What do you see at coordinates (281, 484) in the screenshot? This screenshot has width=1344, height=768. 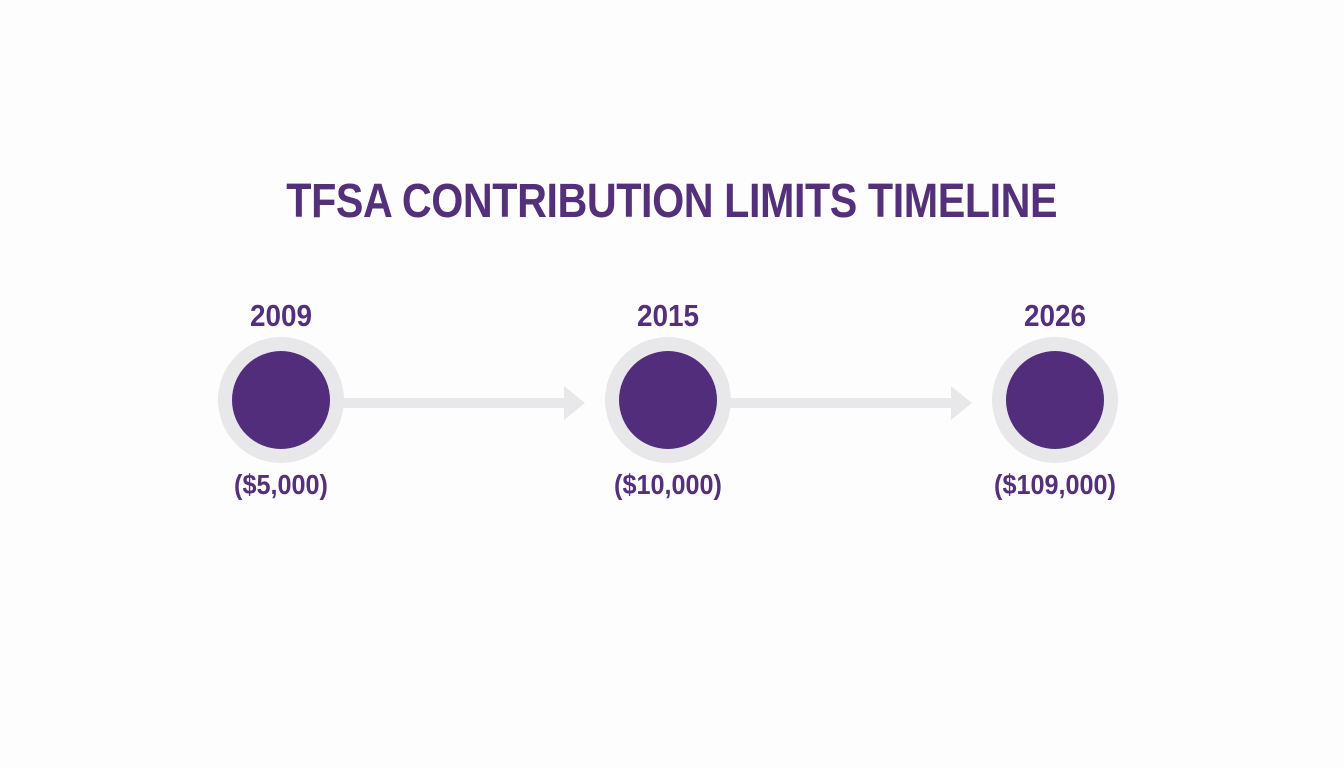 I see `milestone-amount: ($5,000)` at bounding box center [281, 484].